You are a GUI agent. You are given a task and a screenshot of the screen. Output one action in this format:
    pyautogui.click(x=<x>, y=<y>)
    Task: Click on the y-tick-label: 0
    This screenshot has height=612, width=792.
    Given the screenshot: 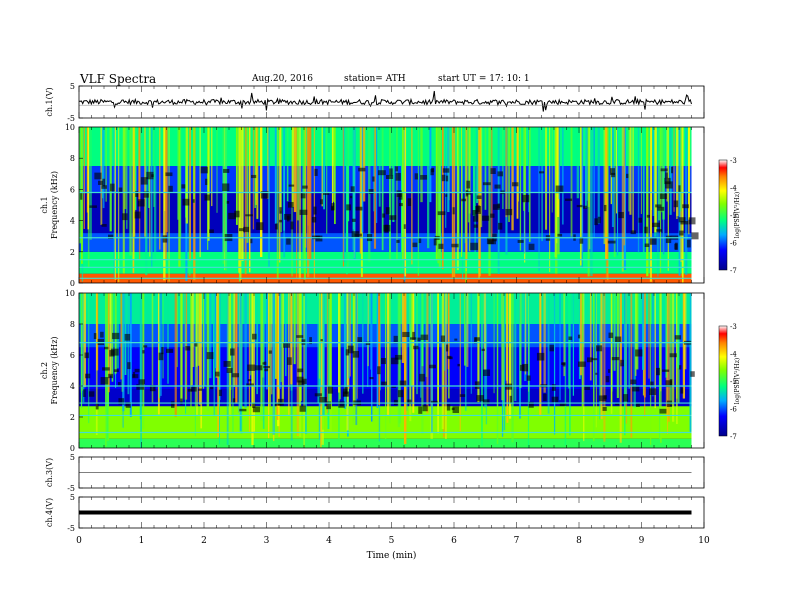 What is the action you would take?
    pyautogui.click(x=72, y=283)
    